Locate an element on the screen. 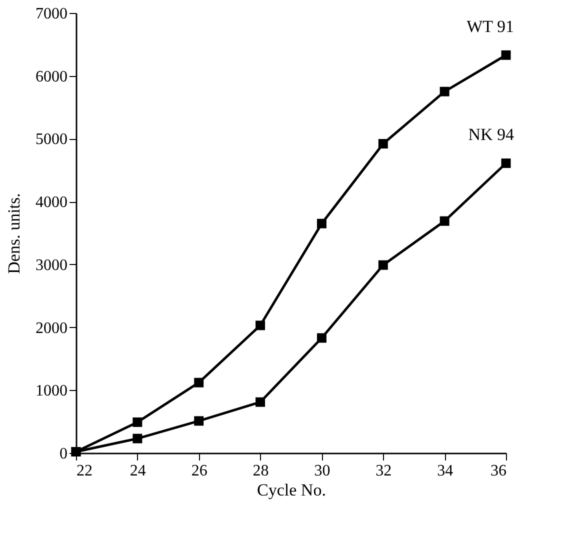  x-tick-label: 28 is located at coordinates (260, 471).